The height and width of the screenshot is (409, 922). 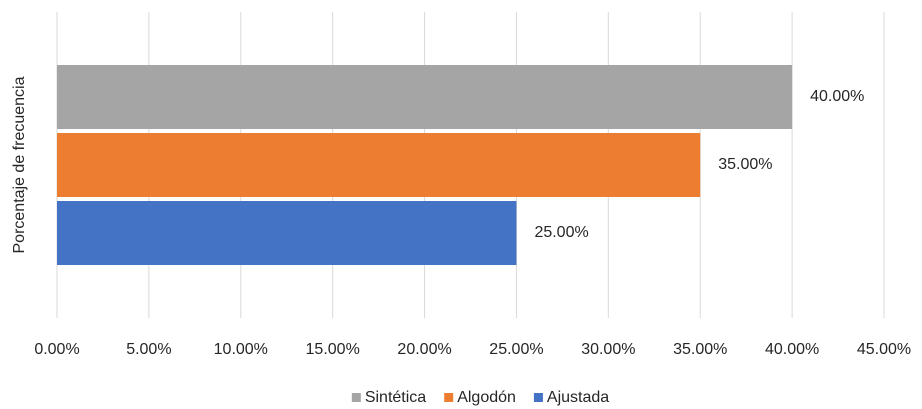 I want to click on legend-label: Sintética, so click(x=395, y=397).